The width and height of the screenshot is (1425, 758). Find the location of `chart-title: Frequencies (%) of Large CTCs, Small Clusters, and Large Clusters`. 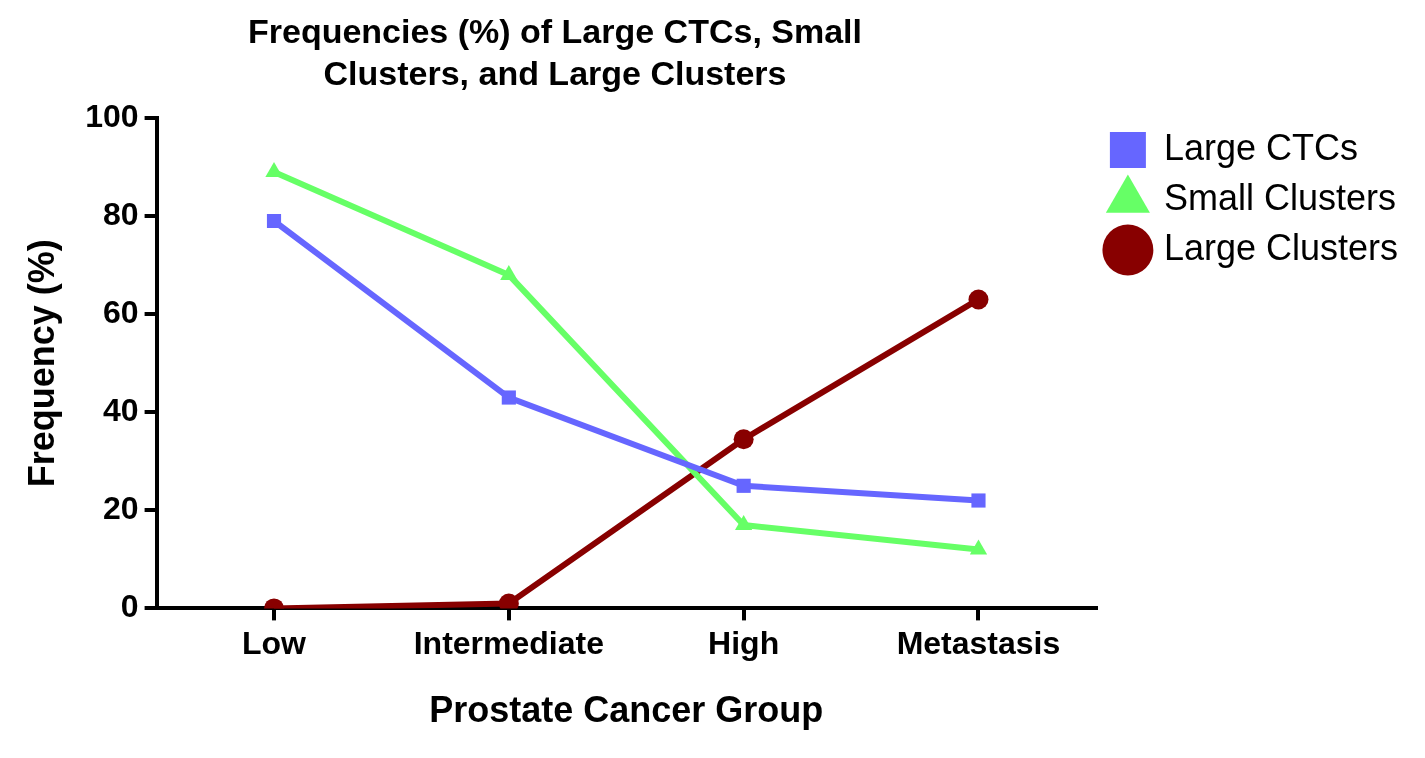

chart-title: Frequencies (%) of Large CTCs, Small Clusters, and Large Clusters is located at coordinates (555, 52).